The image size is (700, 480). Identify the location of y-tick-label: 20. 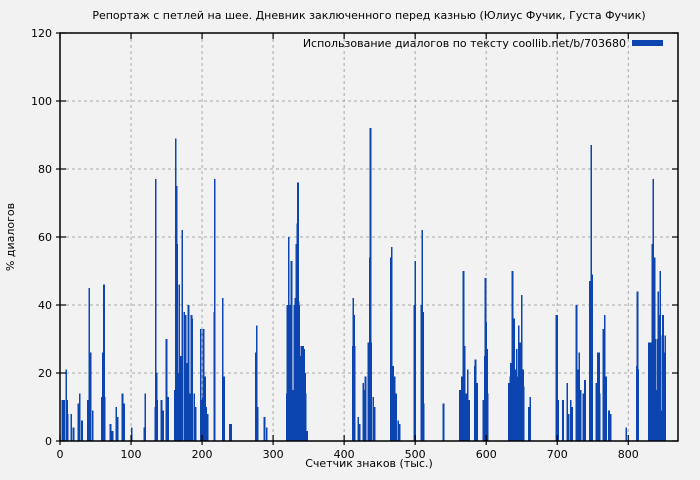
(45, 373).